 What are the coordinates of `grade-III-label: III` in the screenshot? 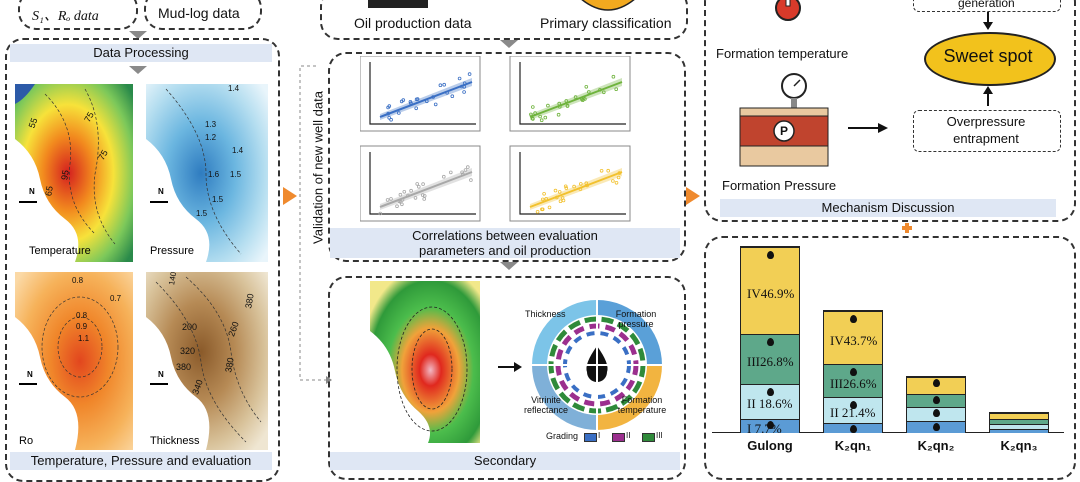 It's located at (659, 435).